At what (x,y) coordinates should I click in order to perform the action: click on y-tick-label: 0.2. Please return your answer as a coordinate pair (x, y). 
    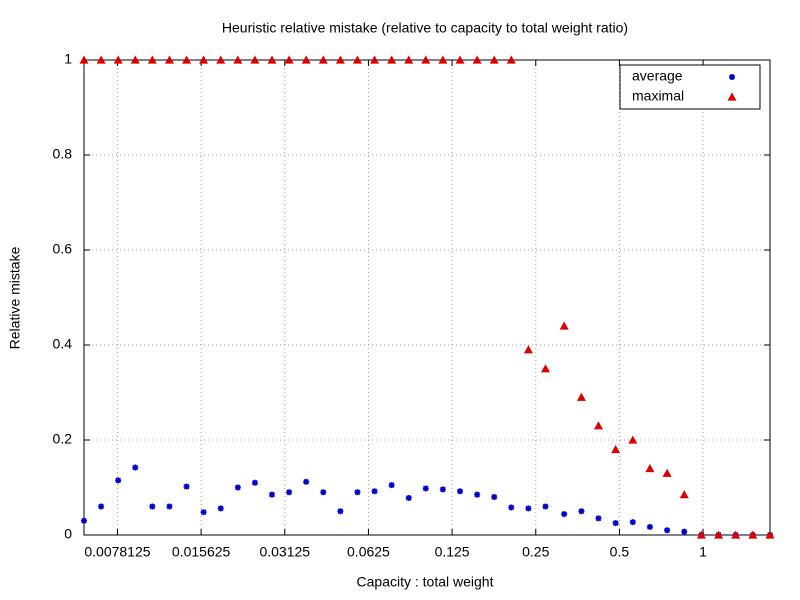
    Looking at the image, I should click on (63, 439).